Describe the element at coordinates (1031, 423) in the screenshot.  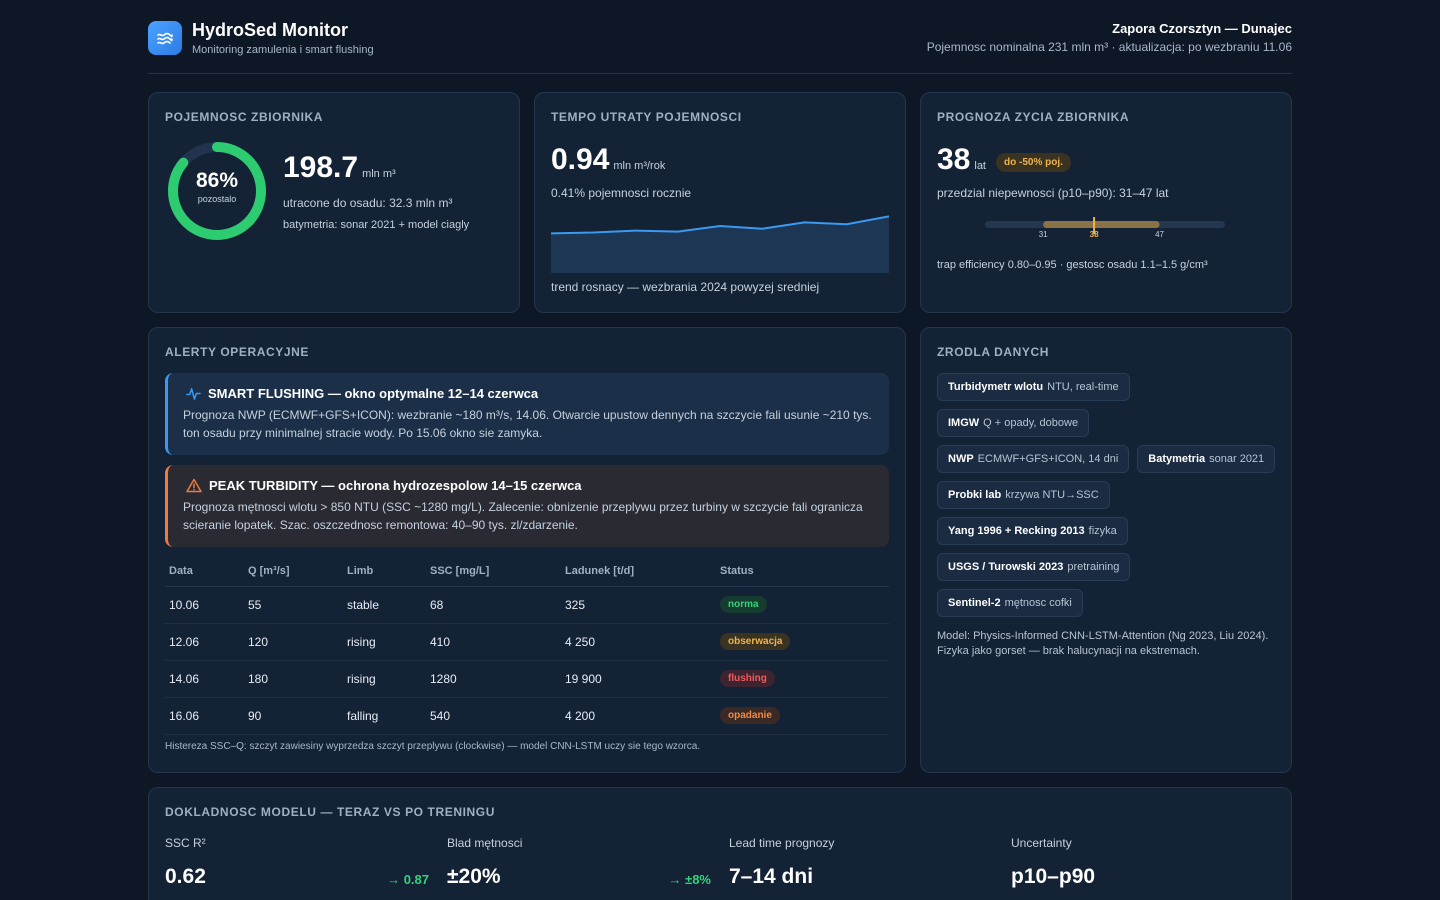
I see `source-chip-detail: Q + opady, dobowe` at that location.